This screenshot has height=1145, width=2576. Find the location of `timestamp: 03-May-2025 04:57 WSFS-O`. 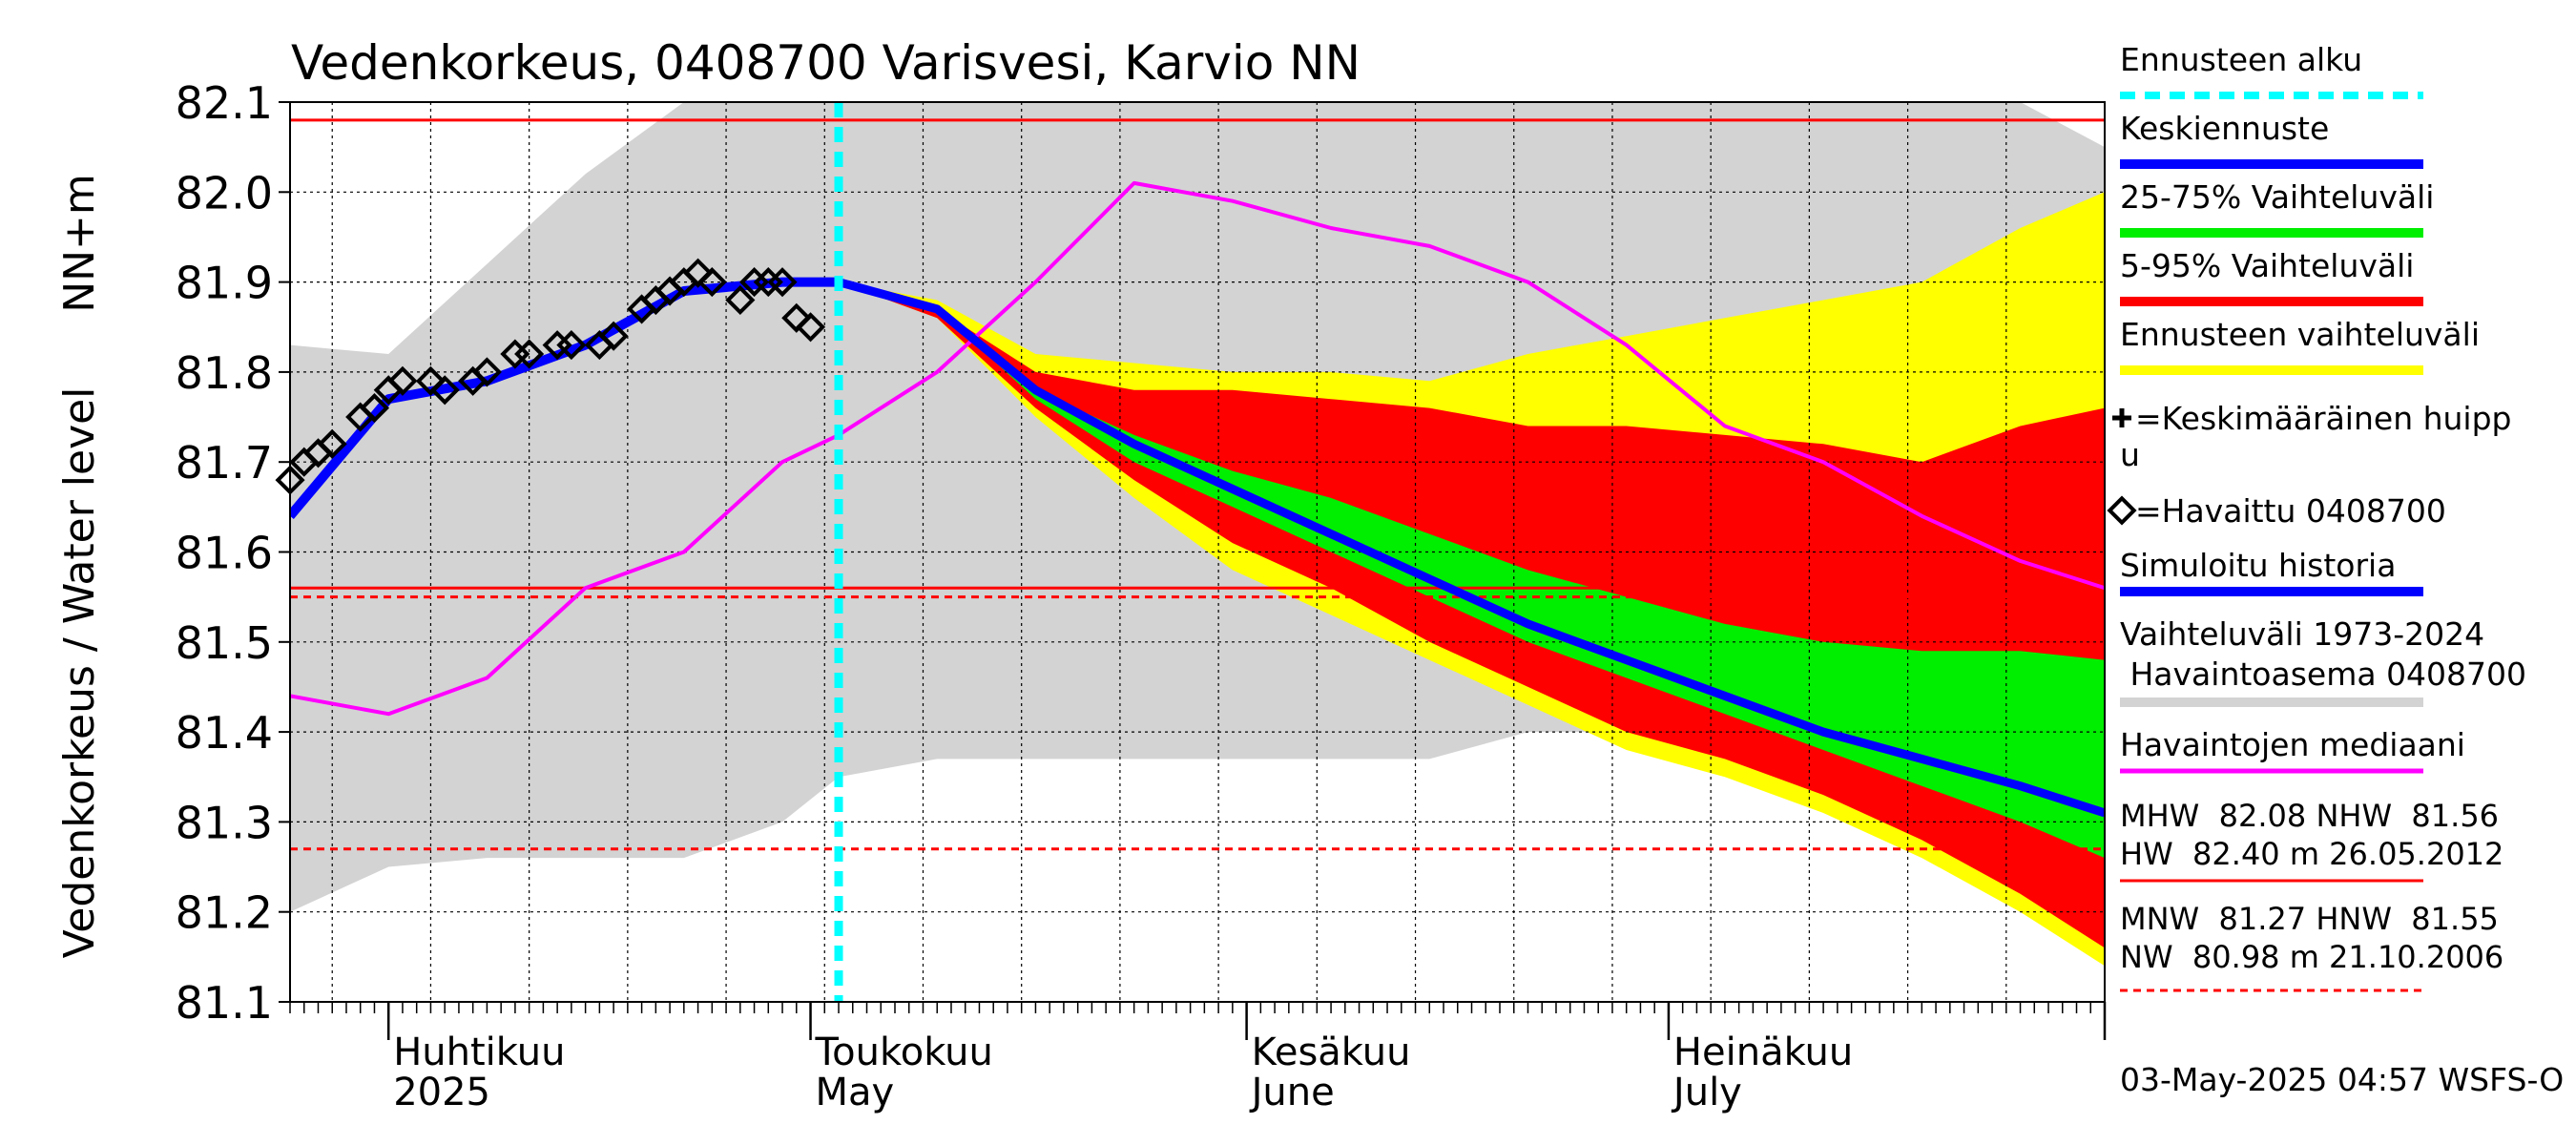

timestamp: 03-May-2025 04:57 WSFS-O is located at coordinates (2342, 1079).